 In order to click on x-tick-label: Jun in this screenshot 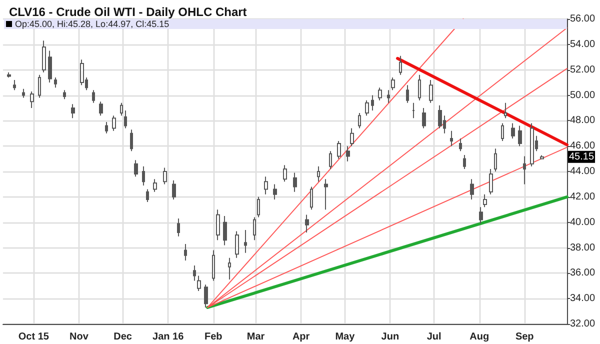, I will do `click(390, 337)`.